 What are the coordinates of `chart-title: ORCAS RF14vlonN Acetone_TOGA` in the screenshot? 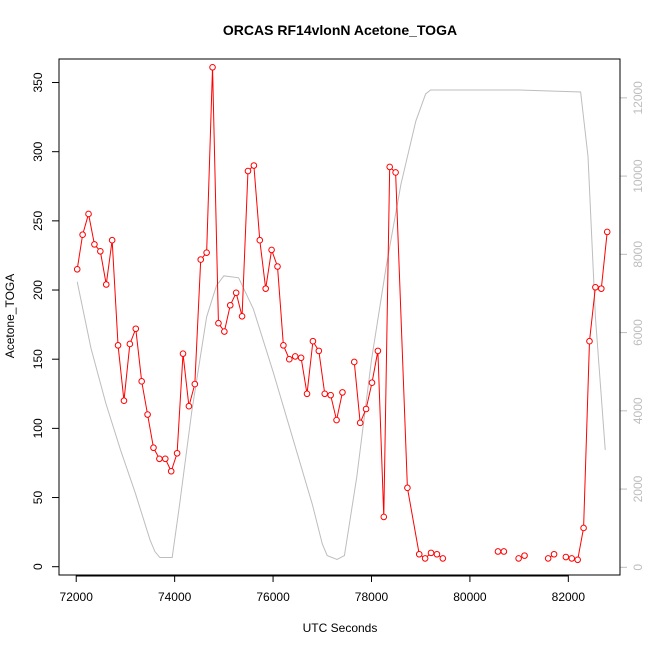 It's located at (340, 30).